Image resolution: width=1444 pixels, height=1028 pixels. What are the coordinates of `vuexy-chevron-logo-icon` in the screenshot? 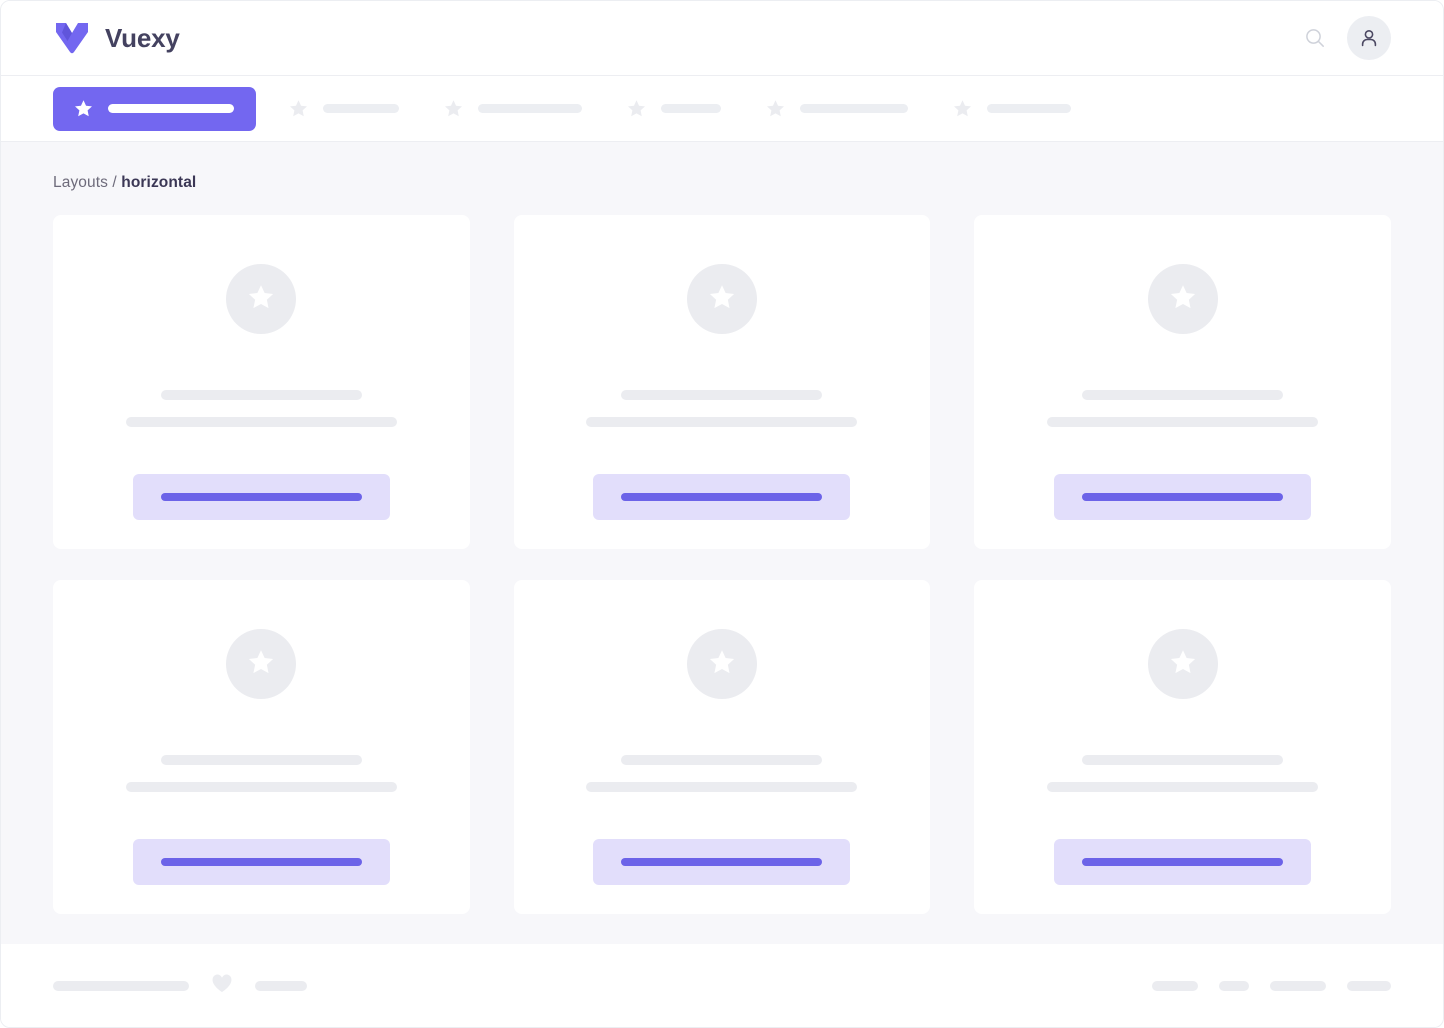 It's located at (72, 38).